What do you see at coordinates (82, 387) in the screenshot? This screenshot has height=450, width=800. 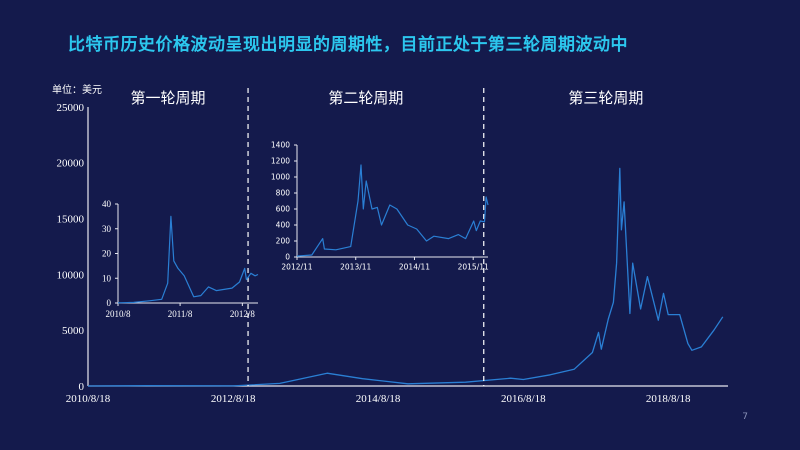 I see `main-y-tick-label: 0` at bounding box center [82, 387].